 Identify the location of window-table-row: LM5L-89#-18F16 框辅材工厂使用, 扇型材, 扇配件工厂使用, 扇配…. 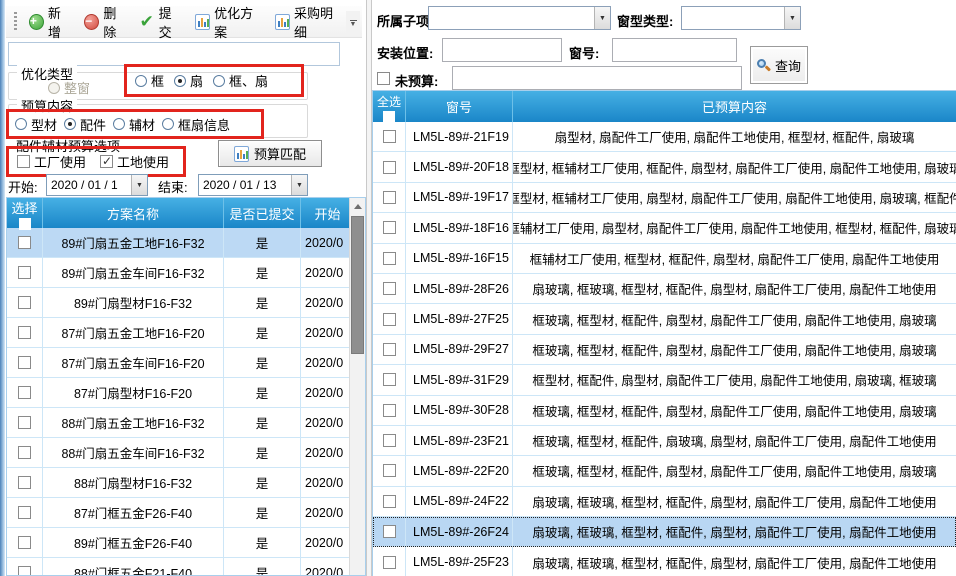
(664, 228).